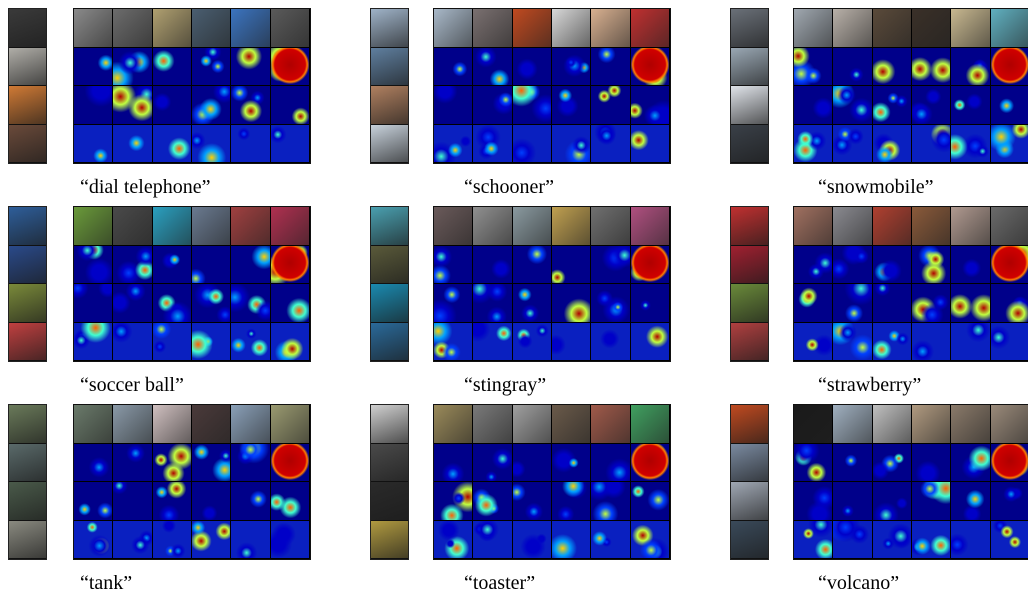  I want to click on class-label: “strawberry”, so click(870, 385).